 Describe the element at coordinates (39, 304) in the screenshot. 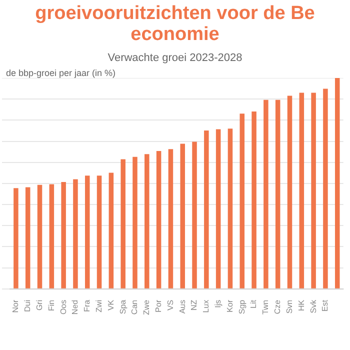

I see `x-tick-label: Gri` at that location.